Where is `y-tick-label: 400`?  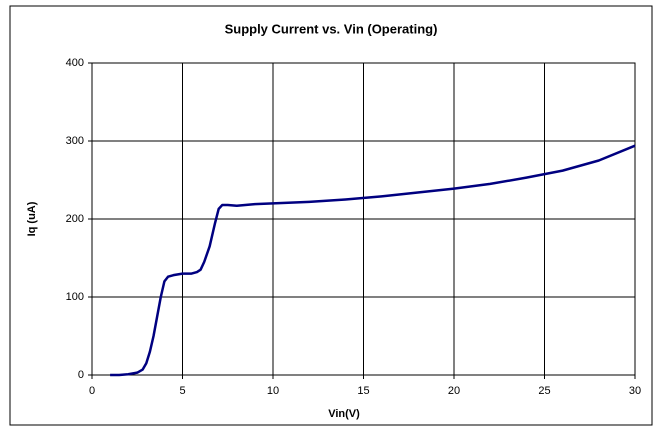 y-tick-label: 400 is located at coordinates (75, 63).